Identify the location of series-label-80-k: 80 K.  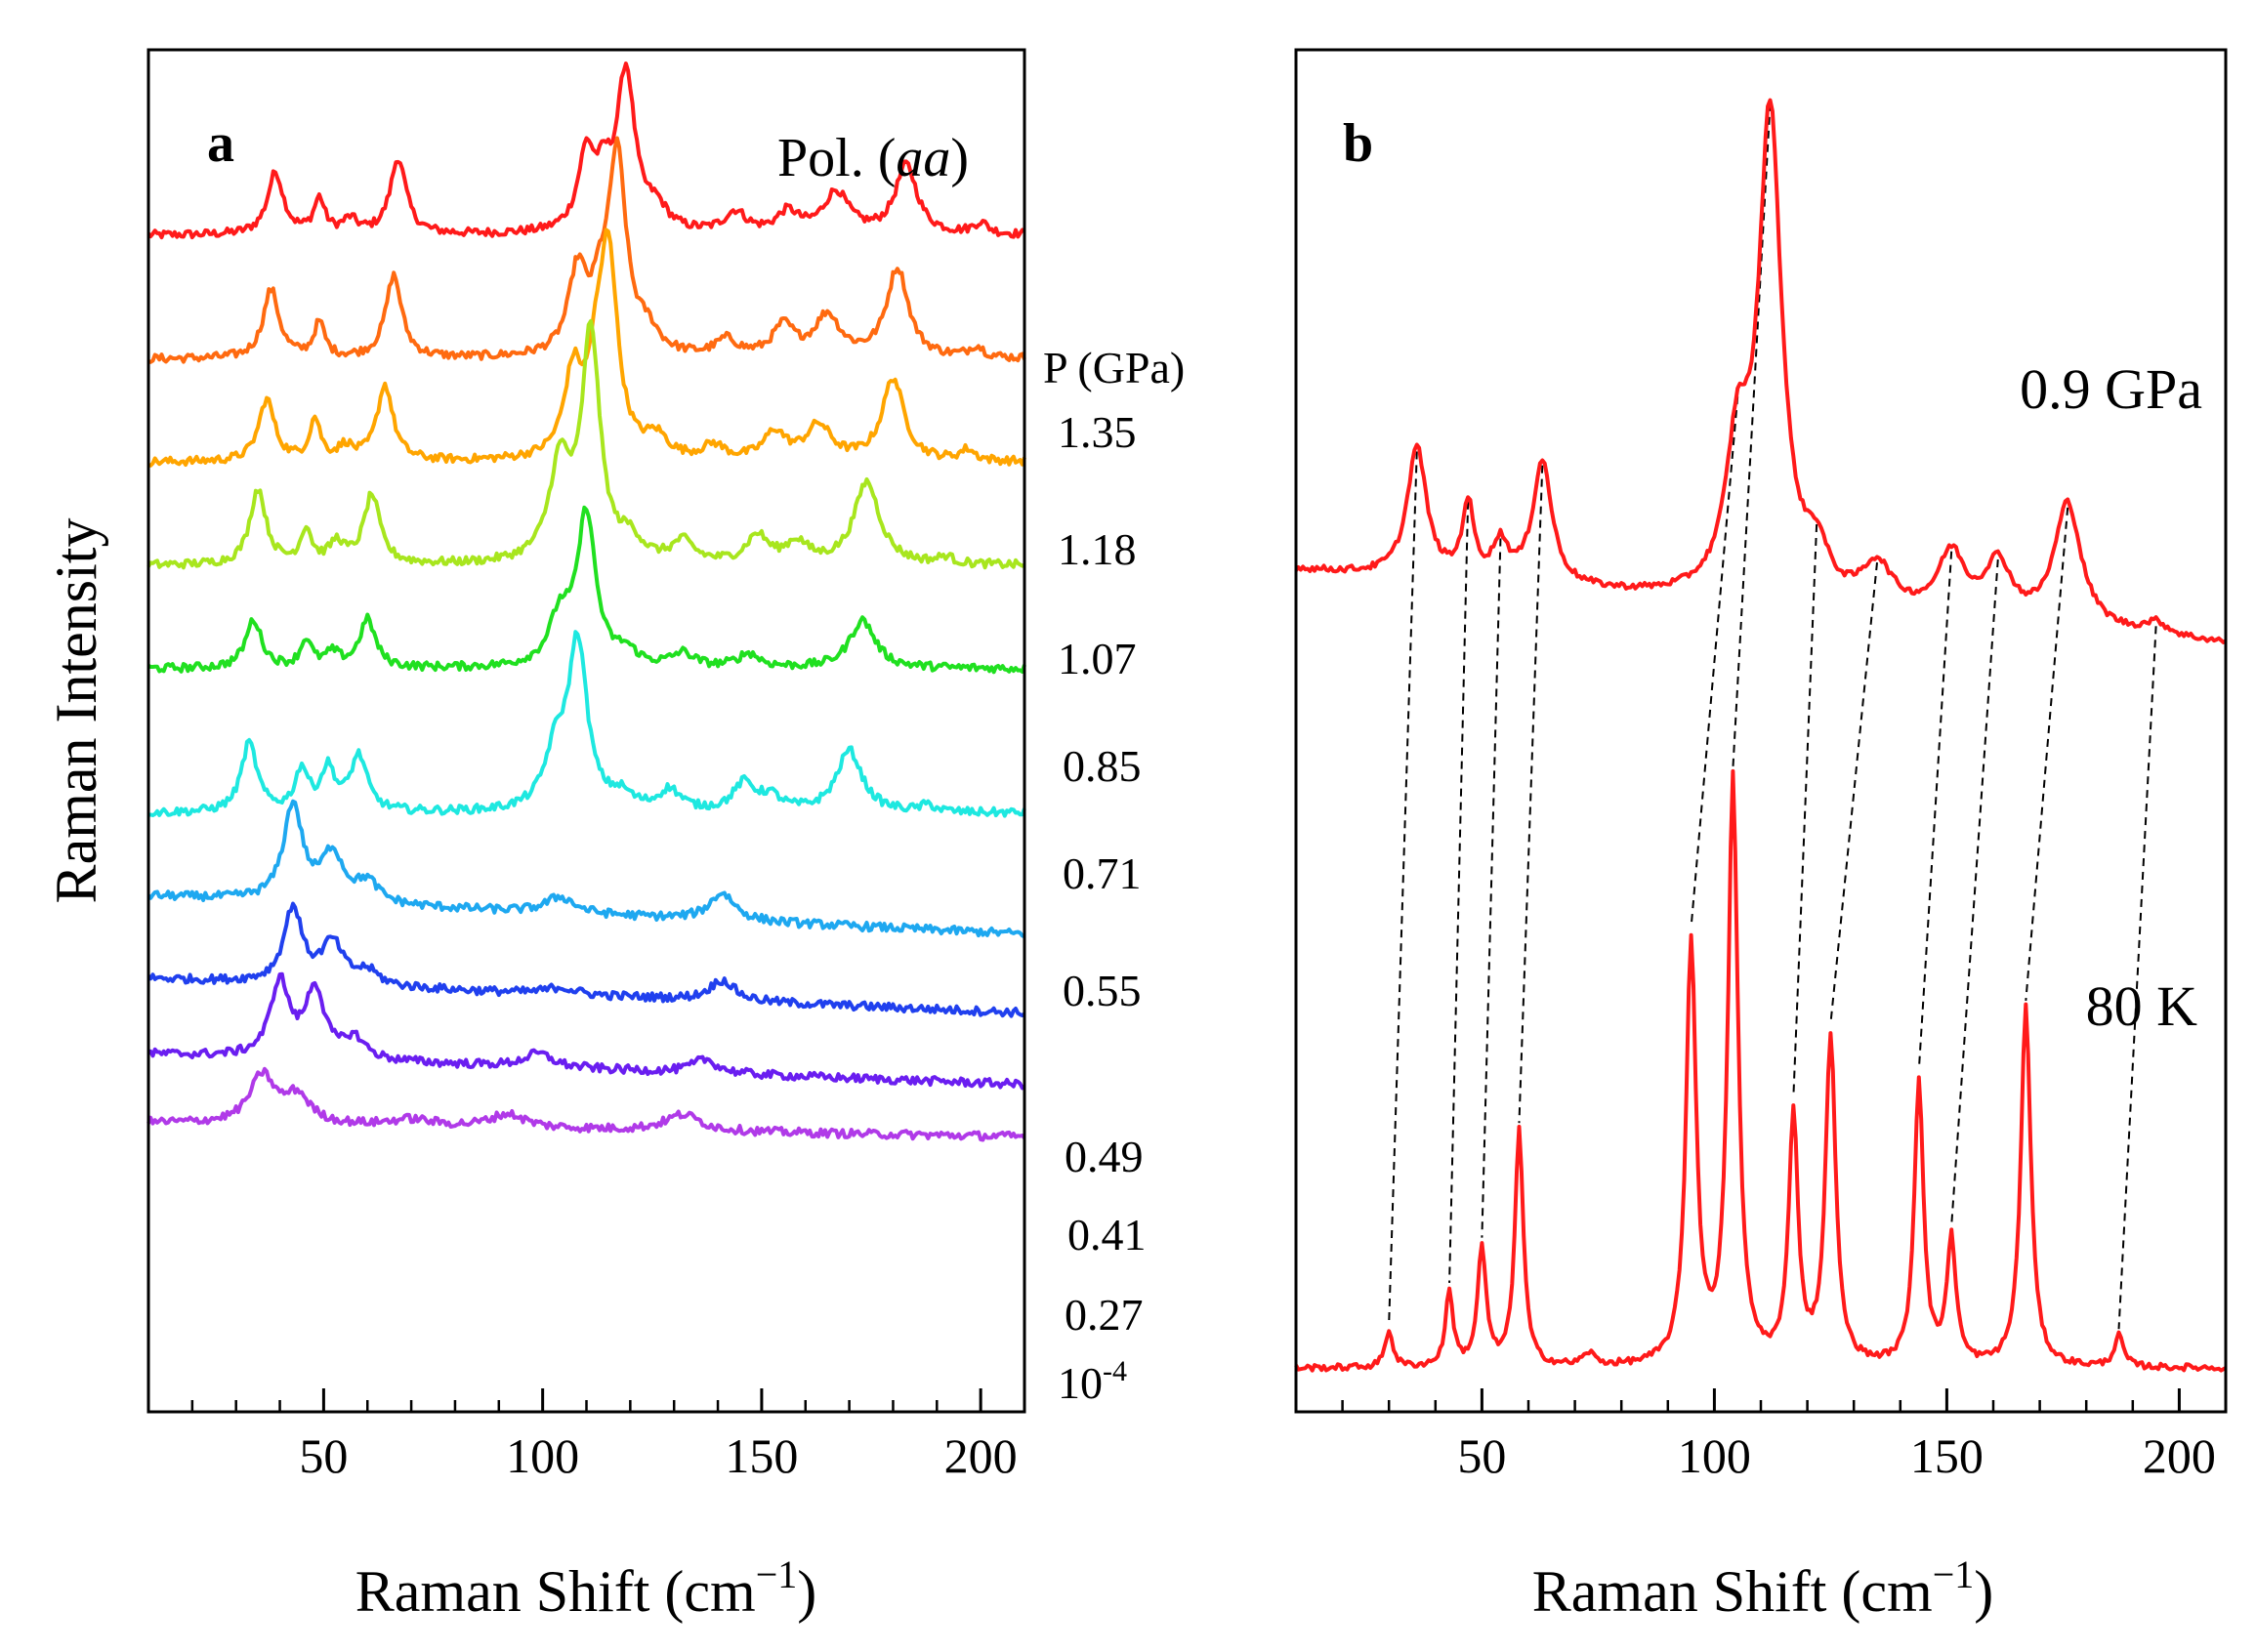
(2142, 1006).